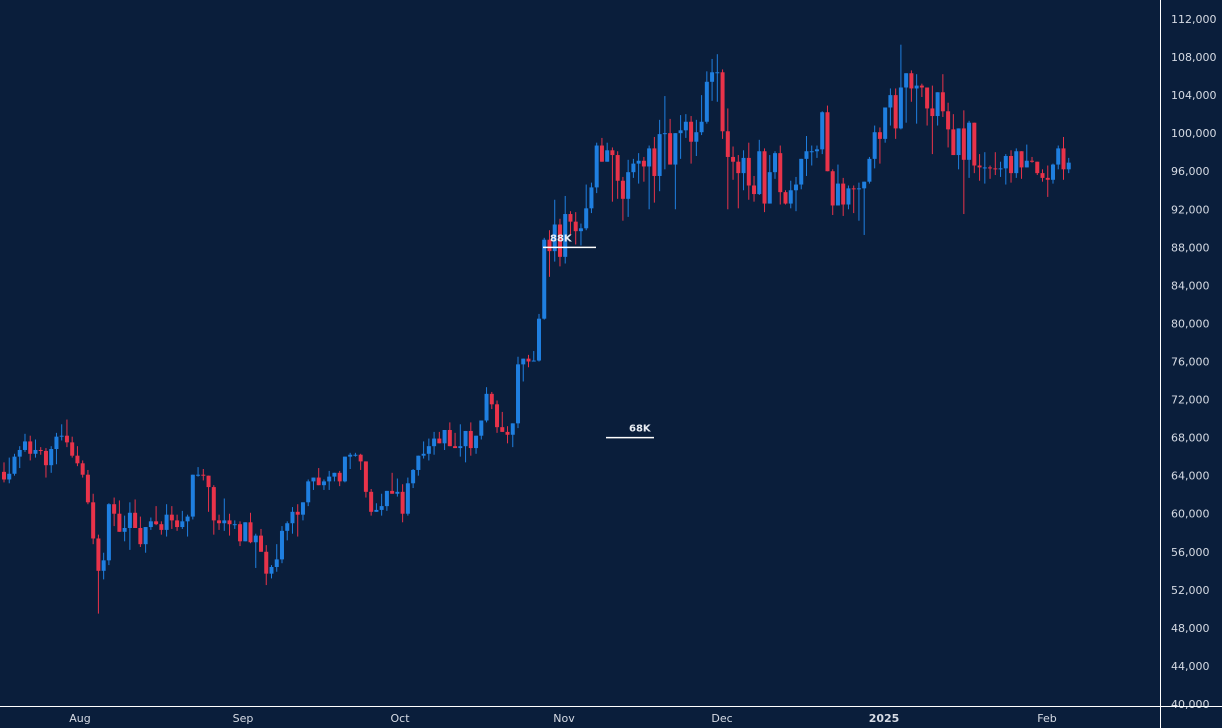 Image resolution: width=1222 pixels, height=728 pixels. What do you see at coordinates (1194, 95) in the screenshot?
I see `price-tick-label: 104,000` at bounding box center [1194, 95].